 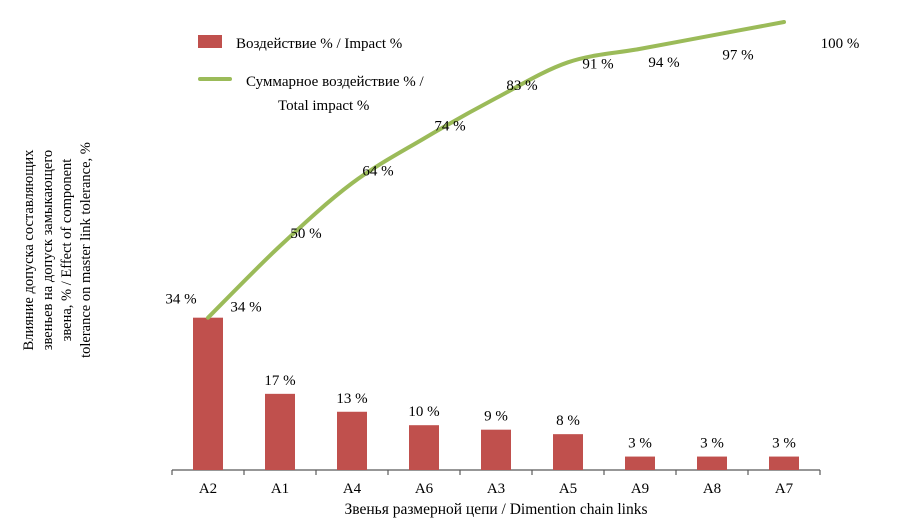 I want to click on total-legend-label-line2: Total impact %, so click(x=324, y=106).